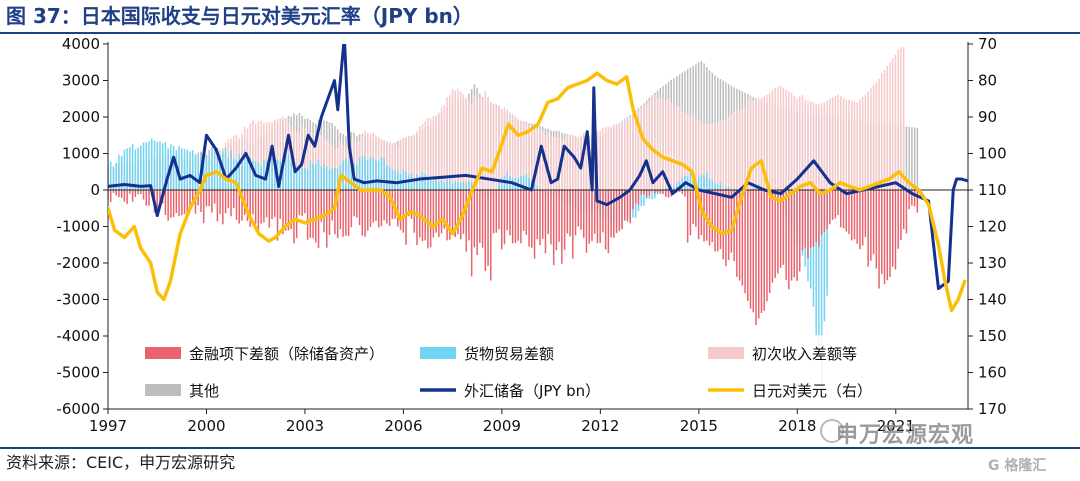  Describe the element at coordinates (81, 117) in the screenshot. I see `left-tick-label: 2000` at that location.